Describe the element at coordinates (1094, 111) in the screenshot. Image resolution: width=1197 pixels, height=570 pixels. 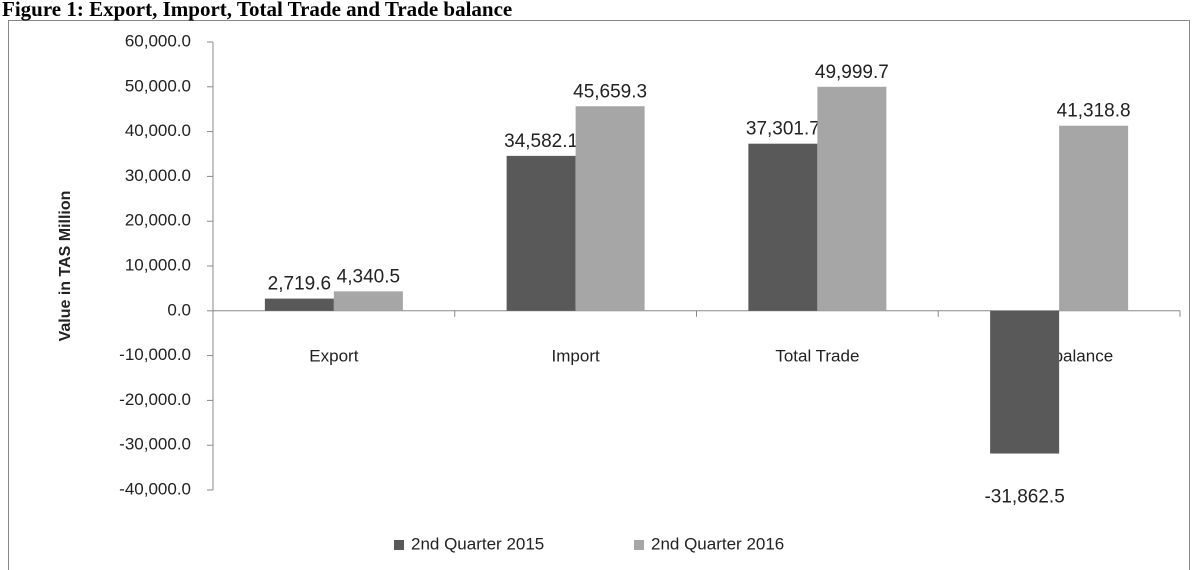
I see `value-label: 41,318.8` at that location.